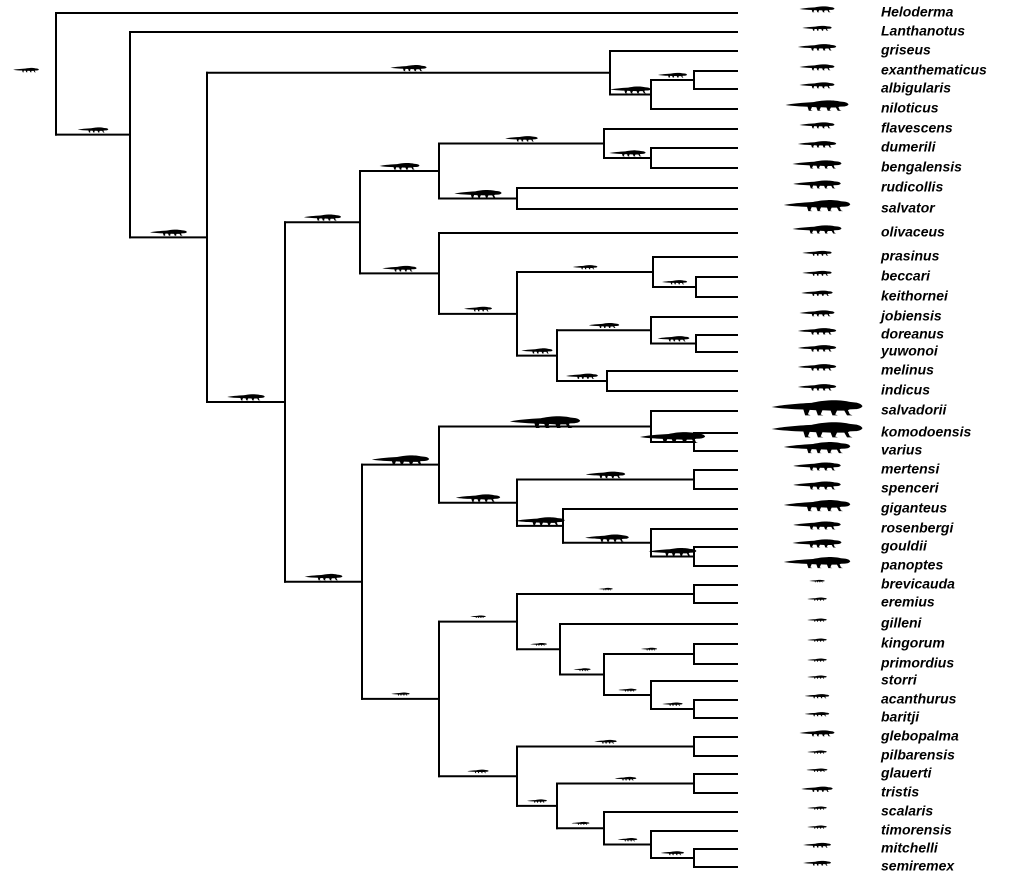 The height and width of the screenshot is (894, 1020). I want to click on taxon-label-primordius: primordius, so click(917, 663).